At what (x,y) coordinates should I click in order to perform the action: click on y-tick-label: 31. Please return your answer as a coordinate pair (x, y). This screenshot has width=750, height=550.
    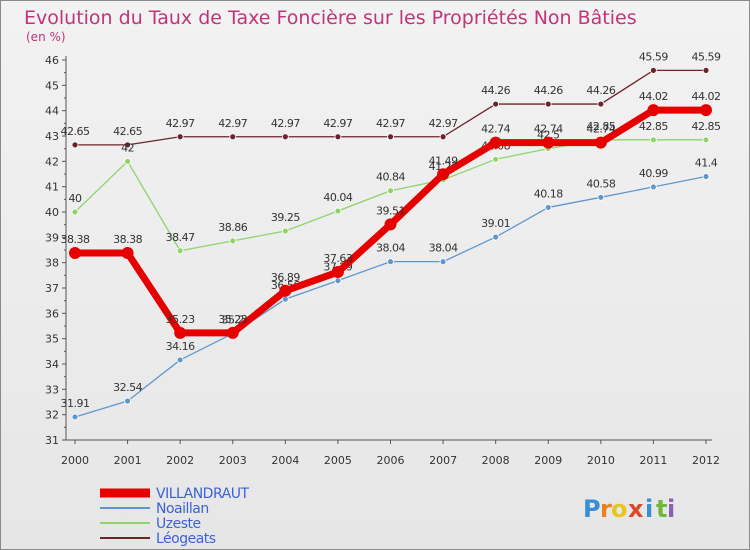
    Looking at the image, I should click on (52, 440).